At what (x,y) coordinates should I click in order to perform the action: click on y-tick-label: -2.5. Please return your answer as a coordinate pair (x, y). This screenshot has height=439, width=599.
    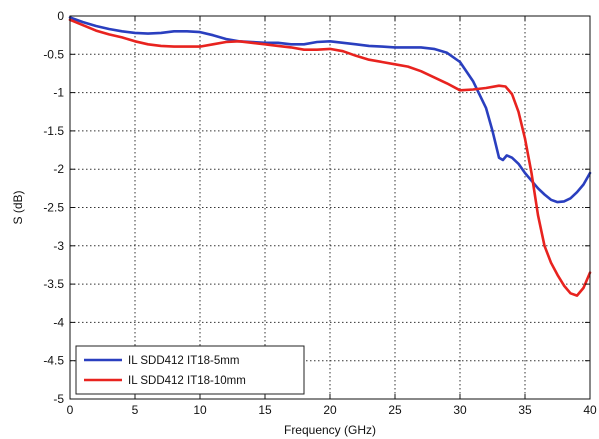
    Looking at the image, I should click on (53, 208).